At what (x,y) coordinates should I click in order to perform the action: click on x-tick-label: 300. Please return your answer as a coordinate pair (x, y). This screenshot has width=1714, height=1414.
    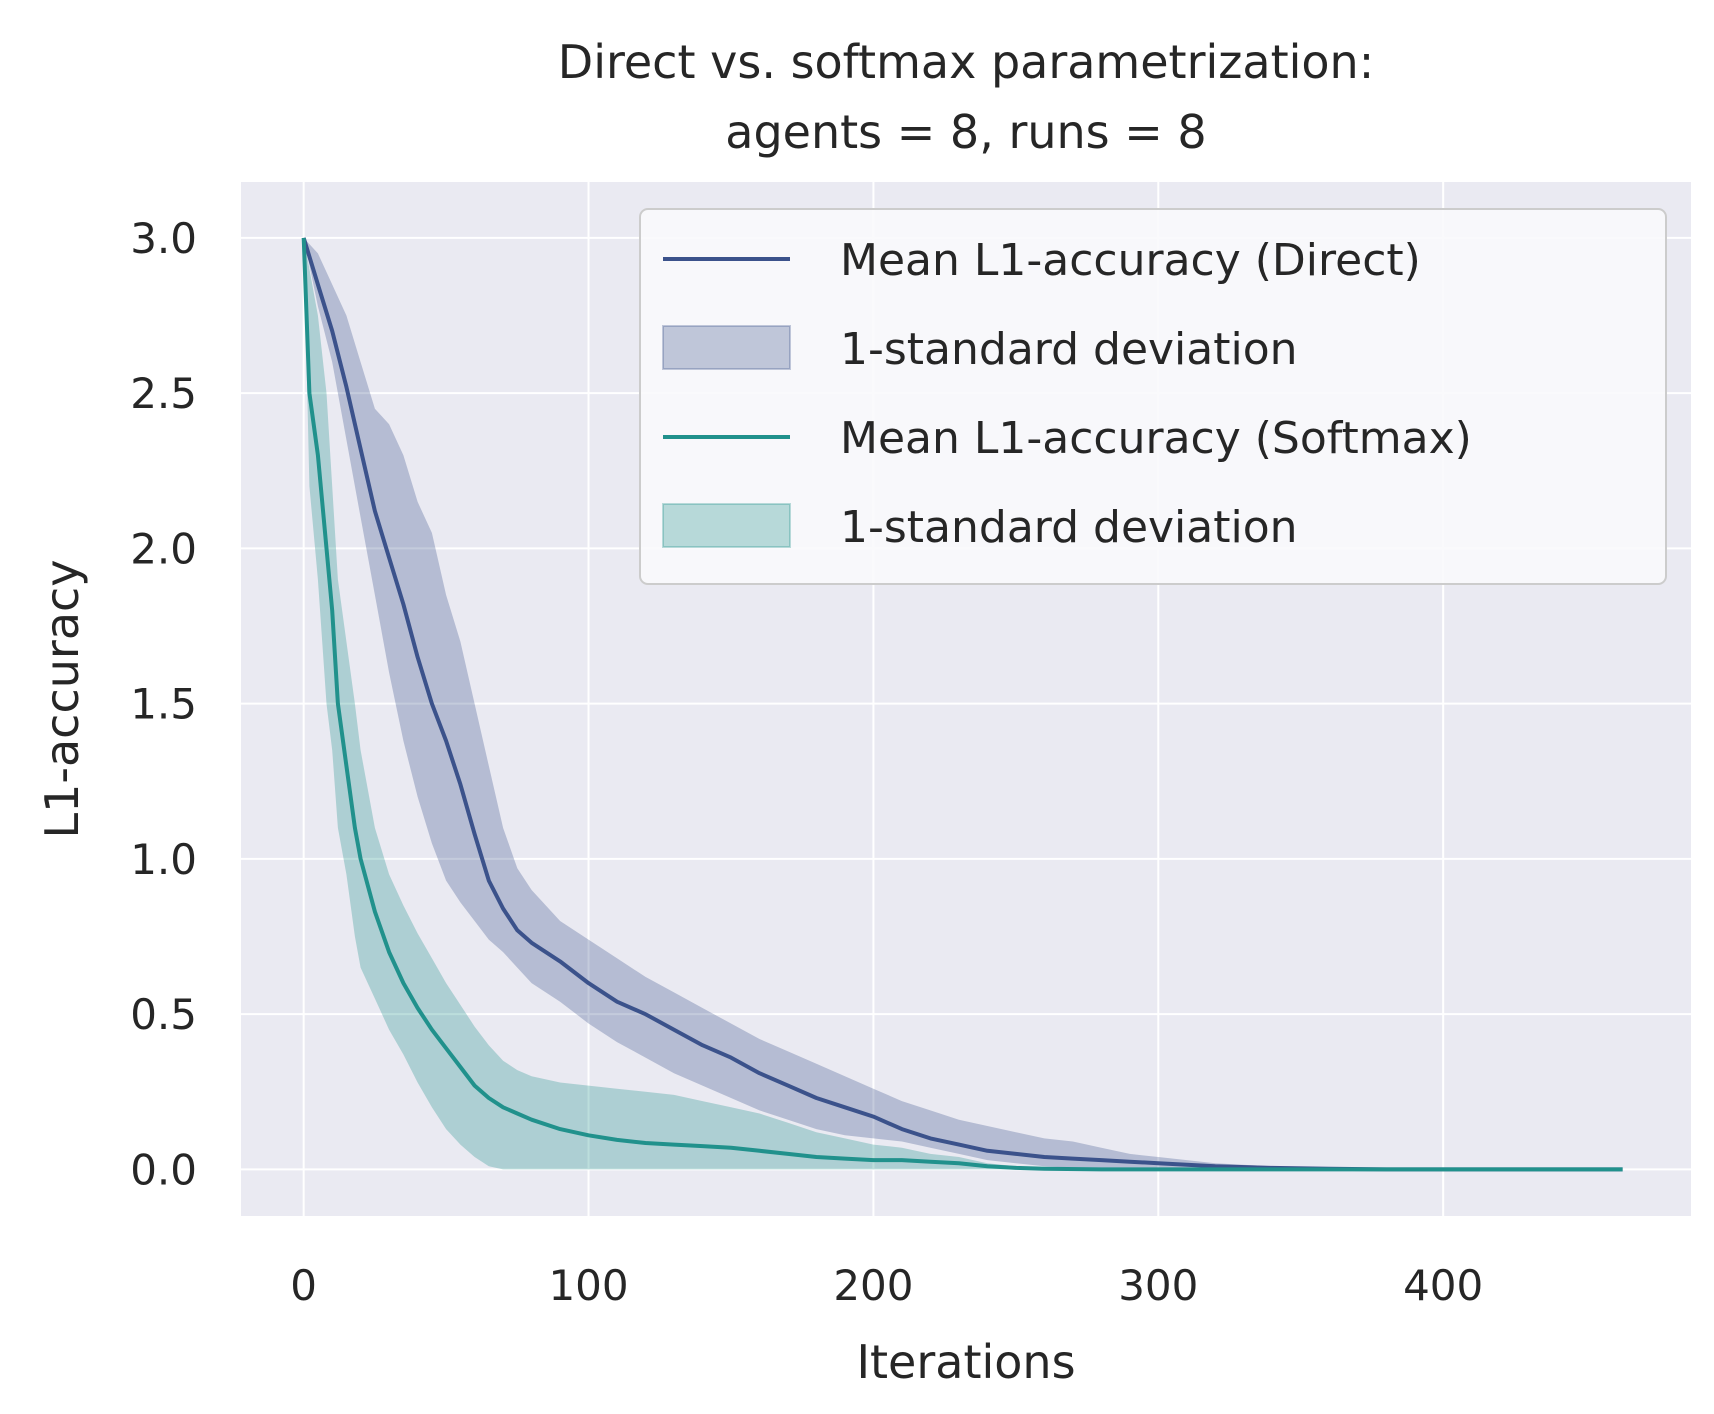
    Looking at the image, I should click on (1158, 1285).